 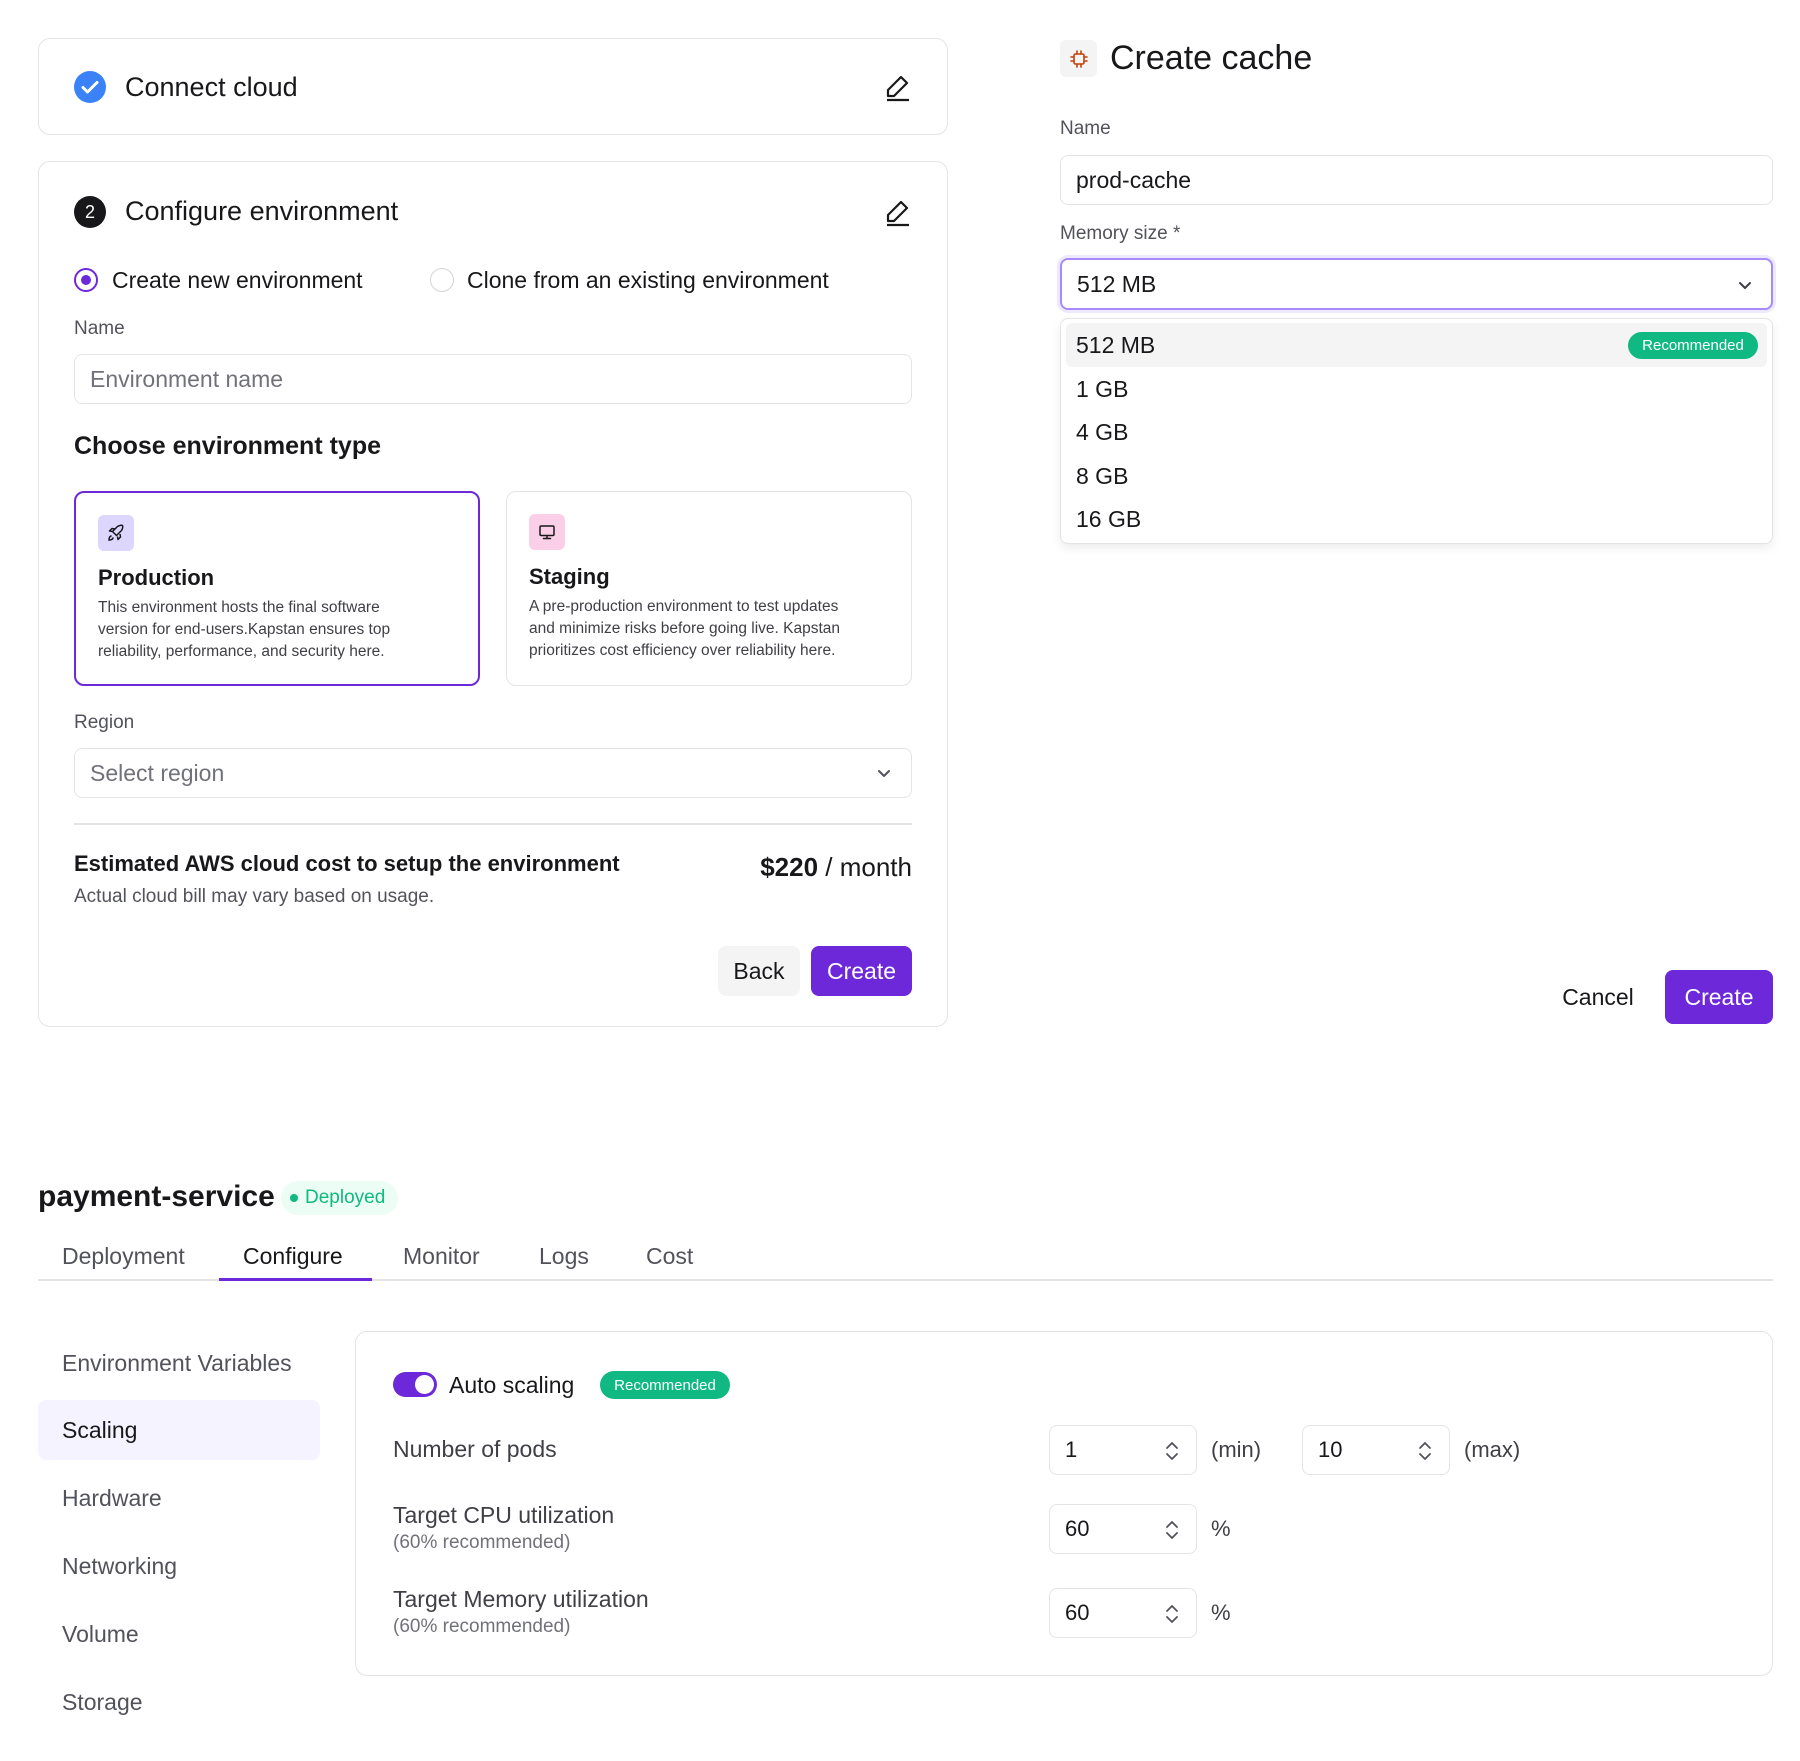 What do you see at coordinates (569, 576) in the screenshot?
I see `env-type-title: Staging` at bounding box center [569, 576].